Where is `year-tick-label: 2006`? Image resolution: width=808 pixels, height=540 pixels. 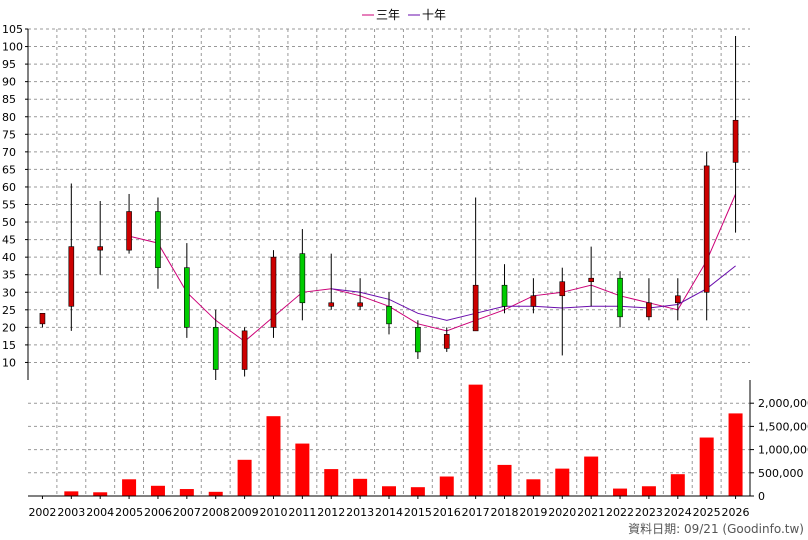
year-tick-label: 2006 is located at coordinates (158, 512).